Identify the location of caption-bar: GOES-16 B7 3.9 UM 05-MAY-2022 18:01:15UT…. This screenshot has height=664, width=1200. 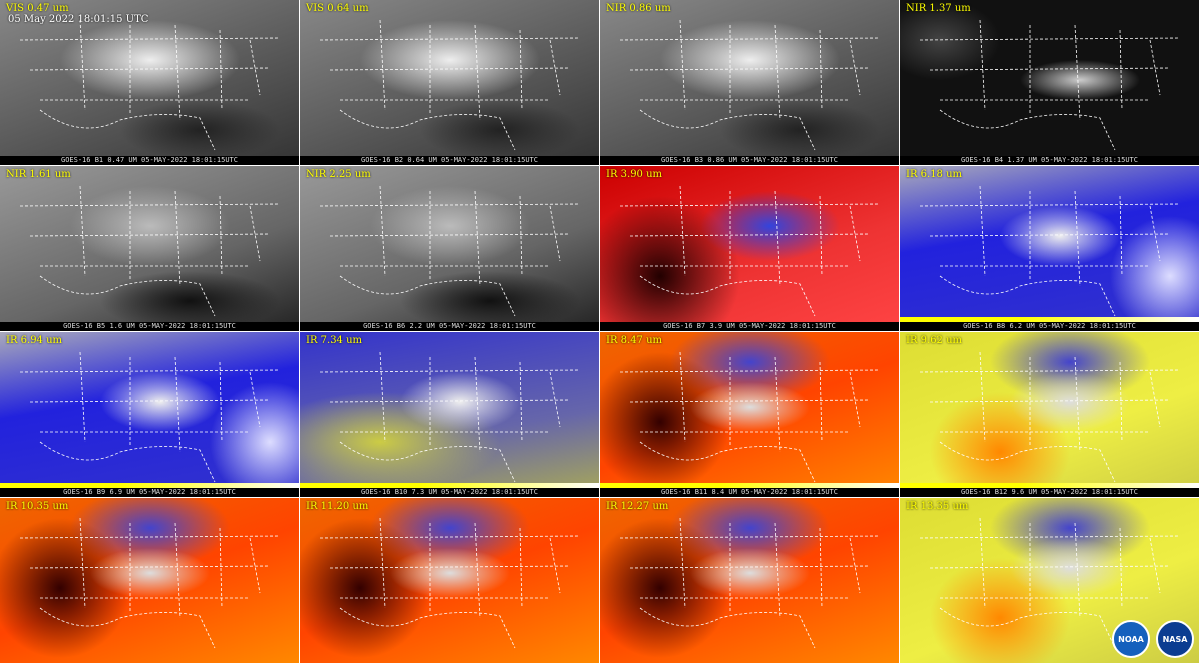
(749, 326).